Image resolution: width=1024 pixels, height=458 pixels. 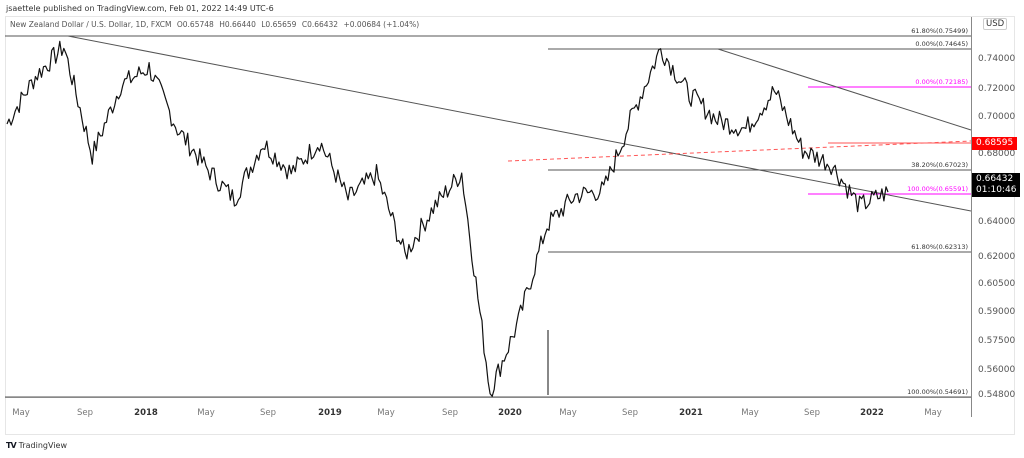 I want to click on price-tick: 0.64000, so click(x=997, y=222).